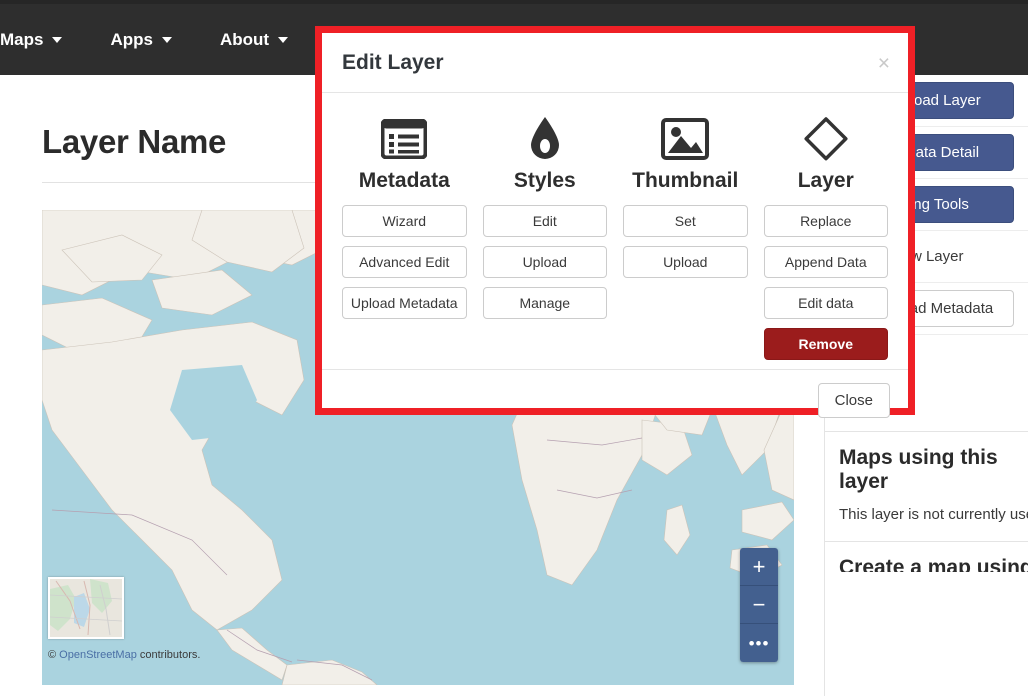  I want to click on create-map-section: Create a map using this layer, so click(926, 557).